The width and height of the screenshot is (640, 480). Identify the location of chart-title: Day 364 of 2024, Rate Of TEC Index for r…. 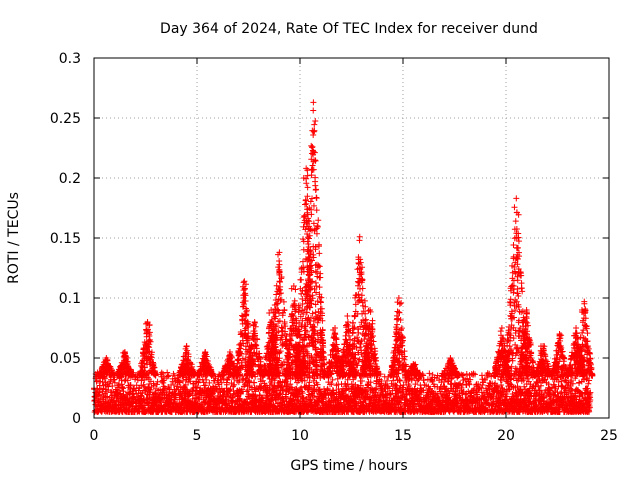
(349, 29).